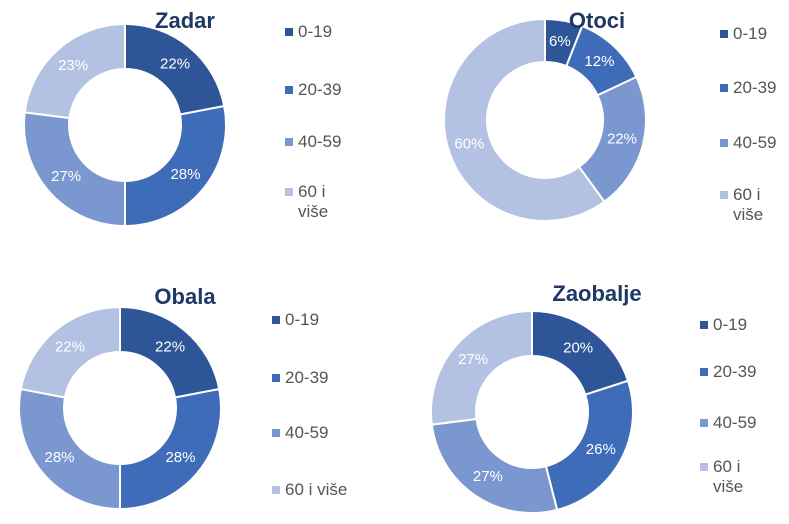  I want to click on data-label: 6%, so click(560, 41).